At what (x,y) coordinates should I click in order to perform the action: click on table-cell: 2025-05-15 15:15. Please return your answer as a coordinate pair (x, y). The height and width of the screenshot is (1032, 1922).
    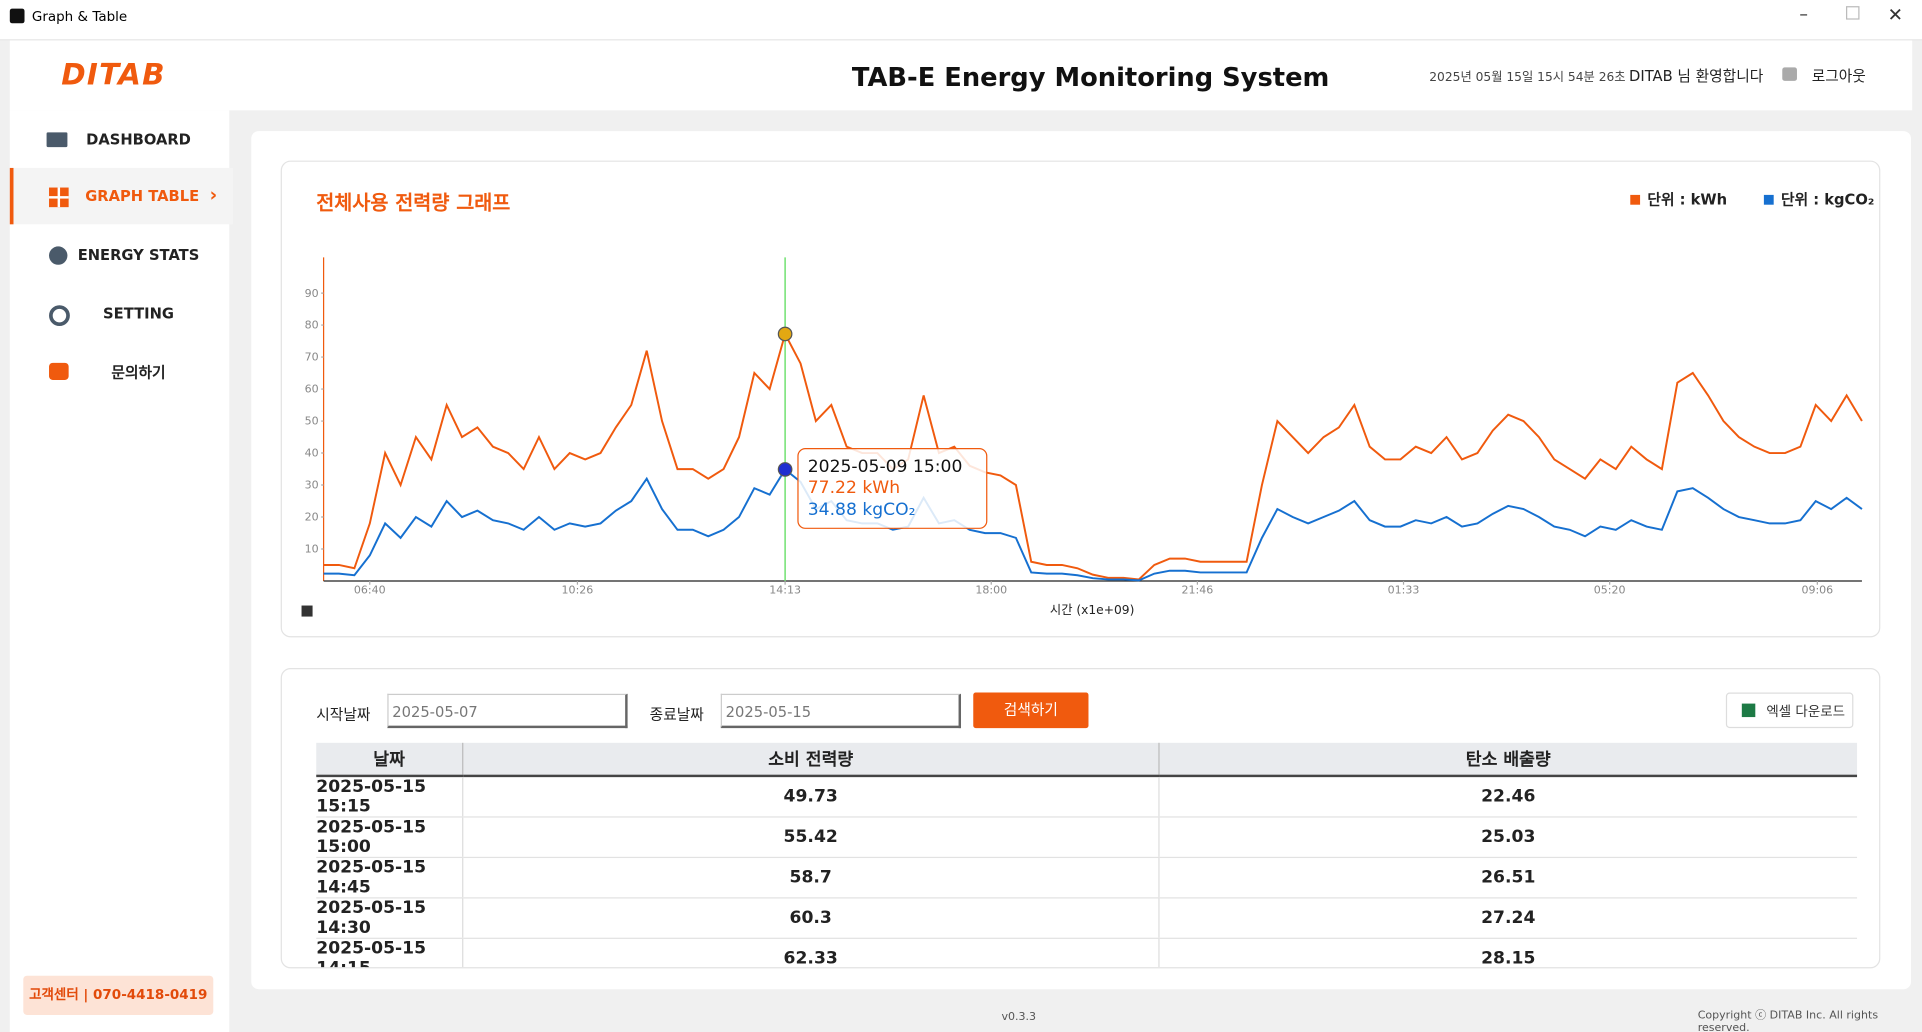
    Looking at the image, I should click on (389, 796).